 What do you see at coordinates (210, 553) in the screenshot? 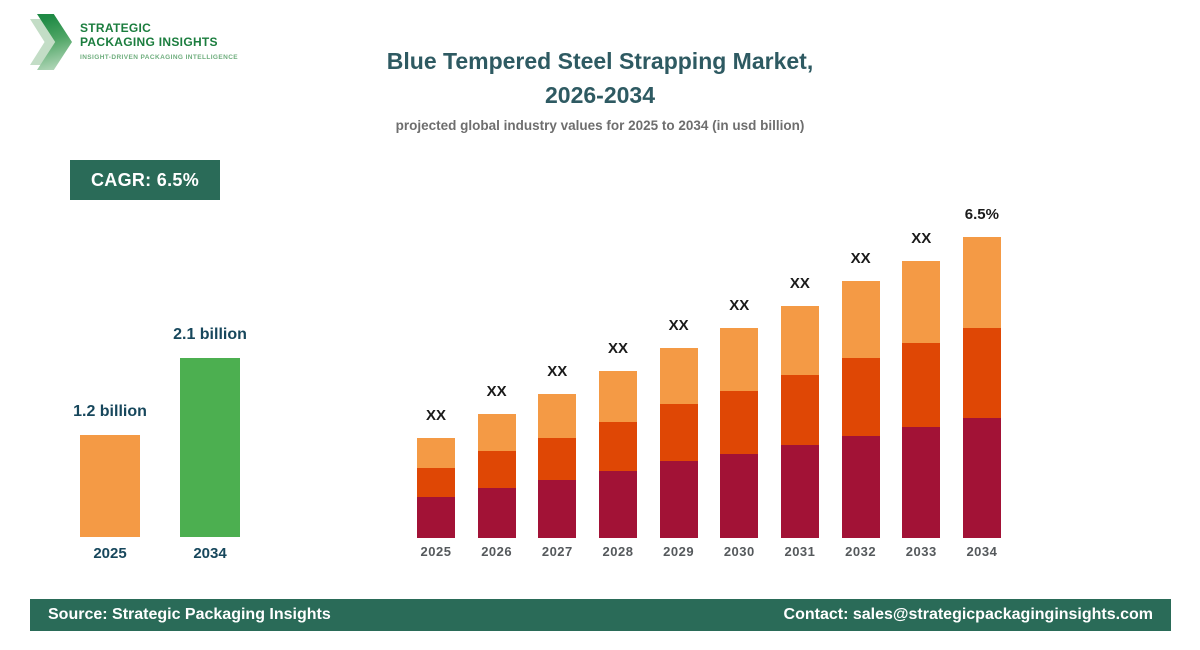
I see `growth-axis-label: 2034` at bounding box center [210, 553].